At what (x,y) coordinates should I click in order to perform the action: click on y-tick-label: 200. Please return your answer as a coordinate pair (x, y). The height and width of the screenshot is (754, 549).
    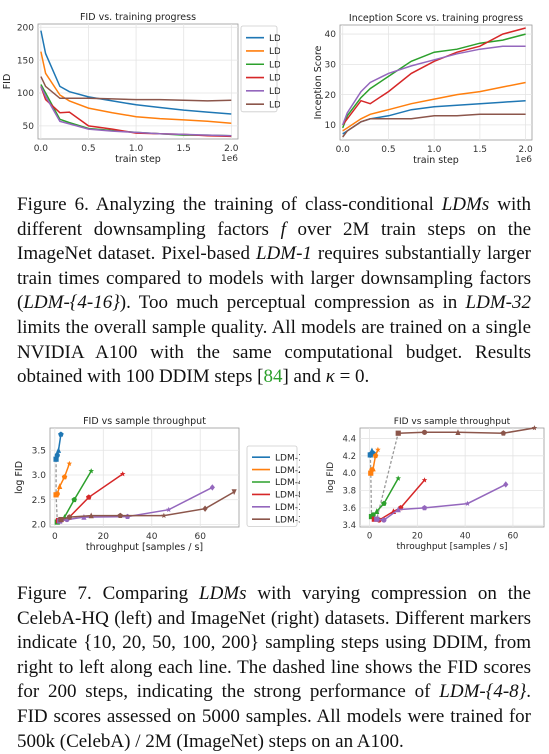
    Looking at the image, I should click on (25, 28).